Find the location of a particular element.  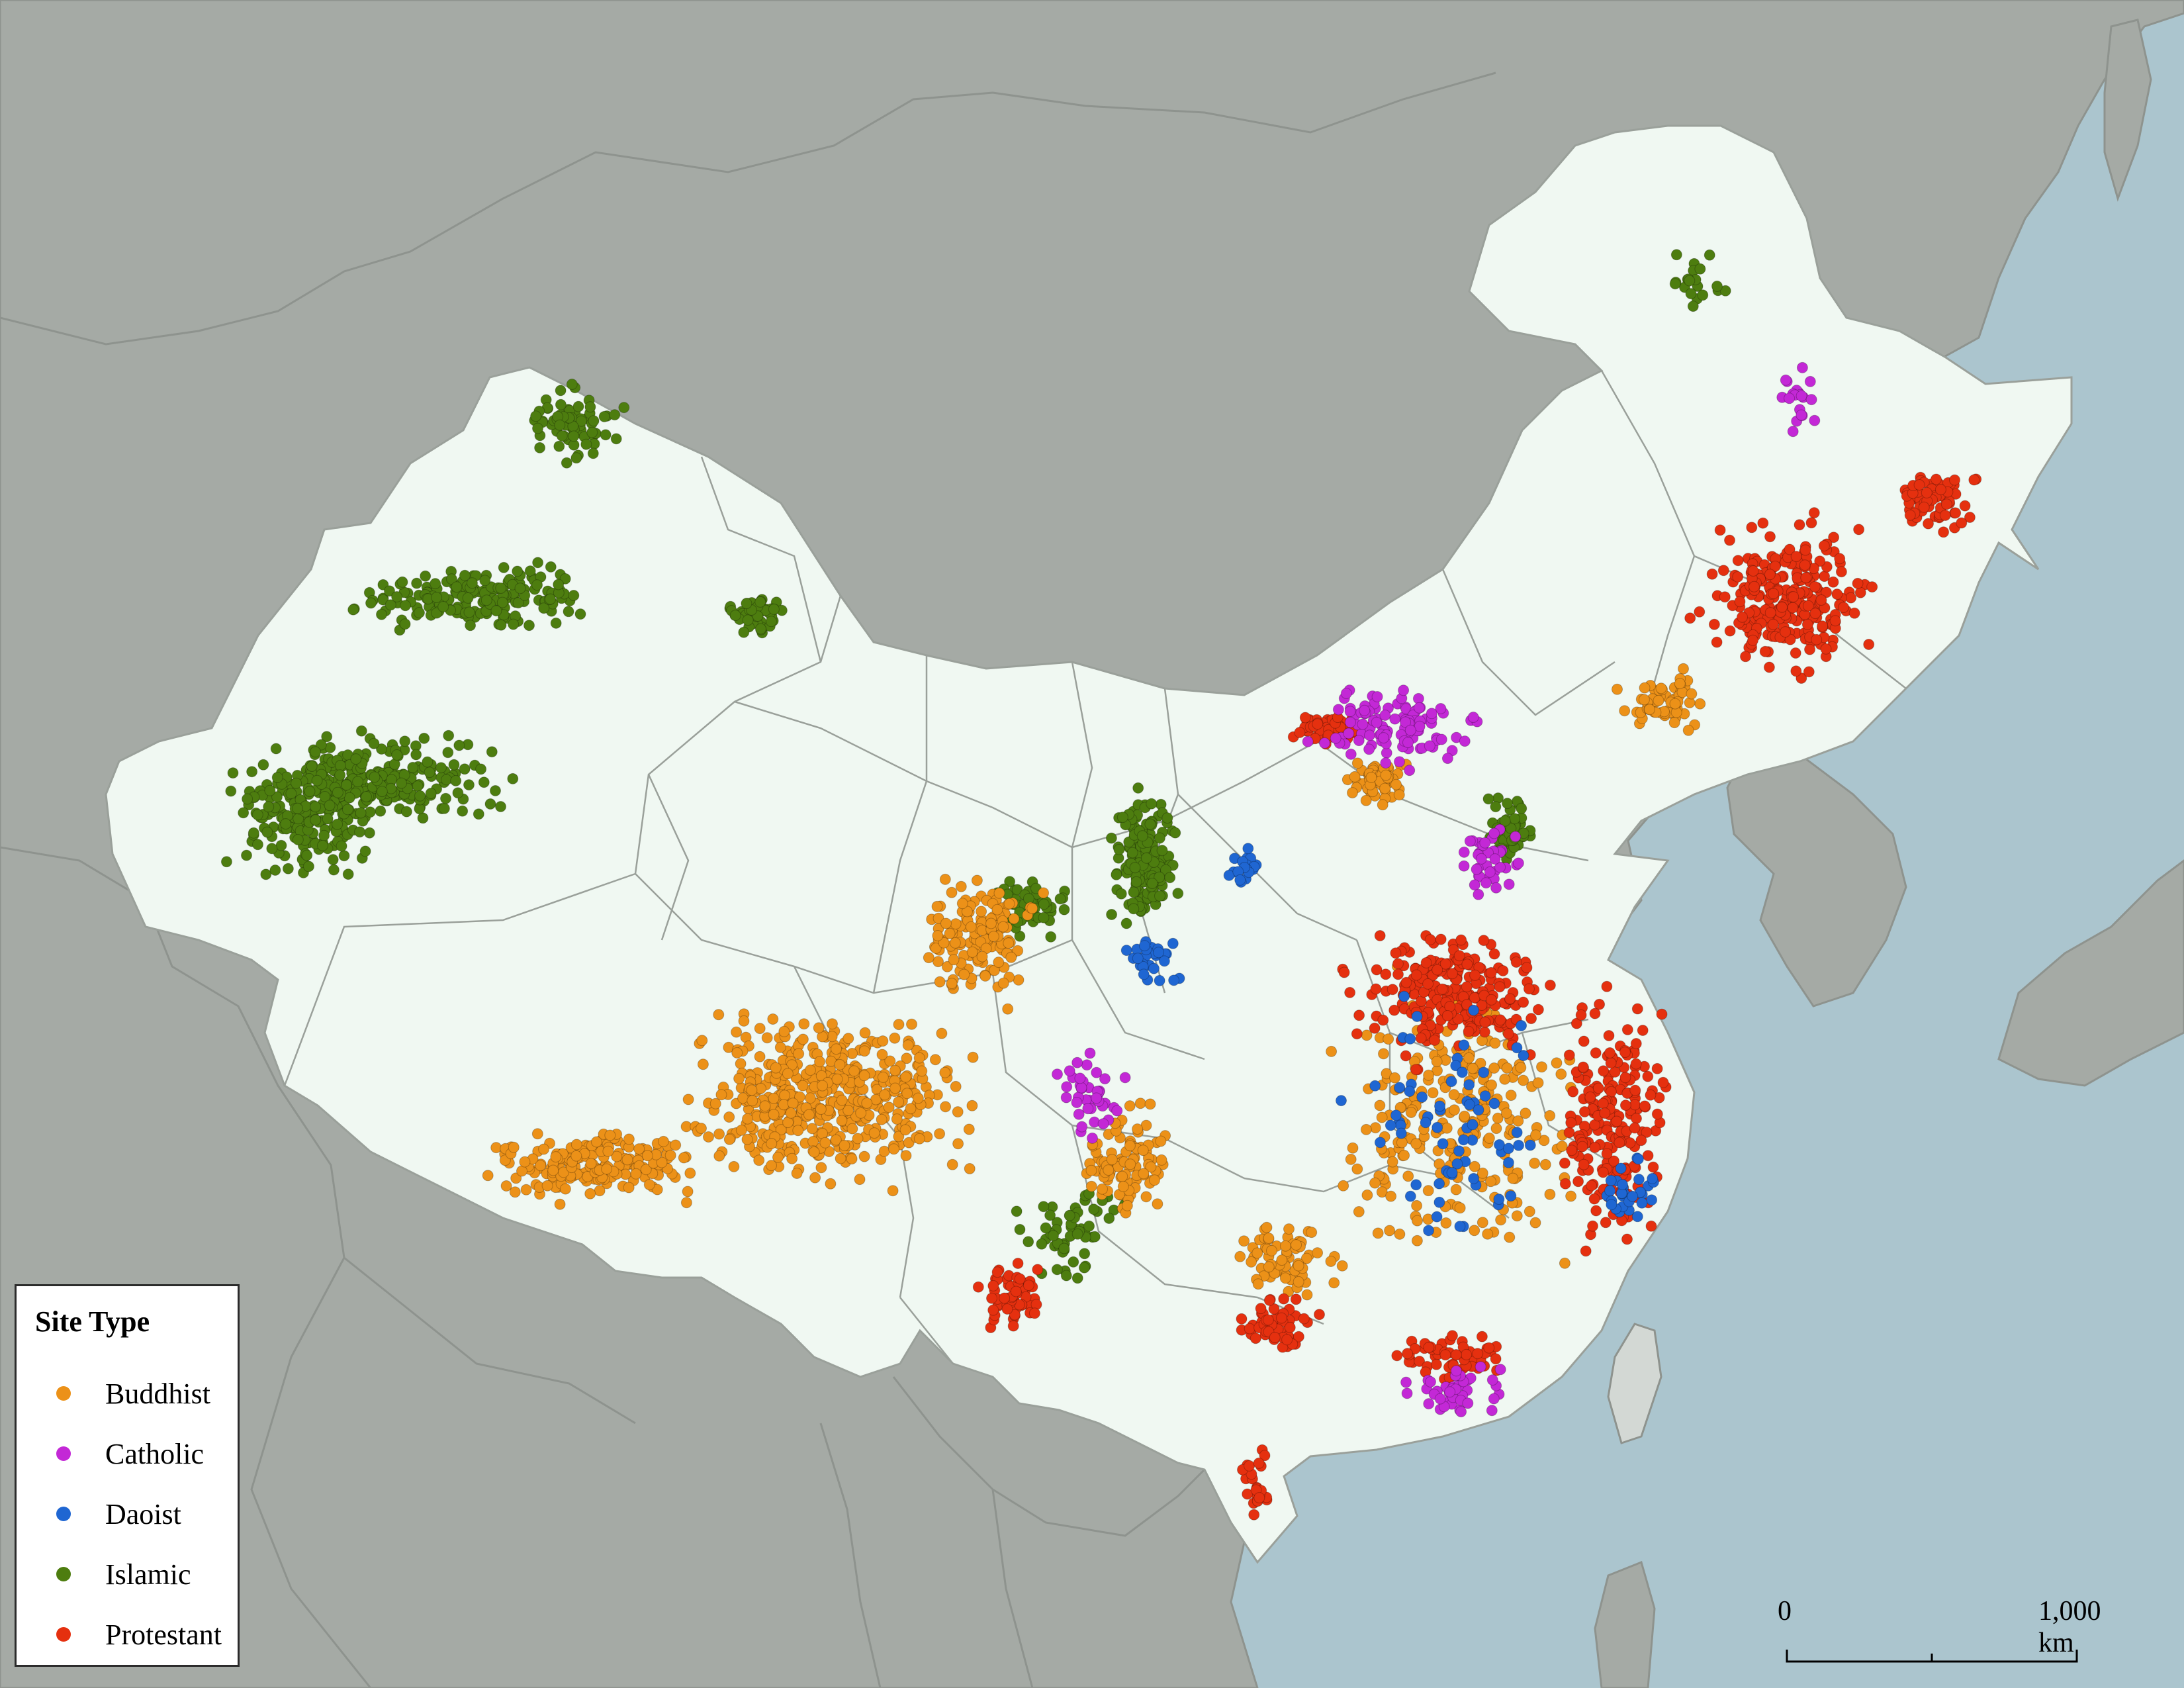

scale-bar-line is located at coordinates (1932, 1656).